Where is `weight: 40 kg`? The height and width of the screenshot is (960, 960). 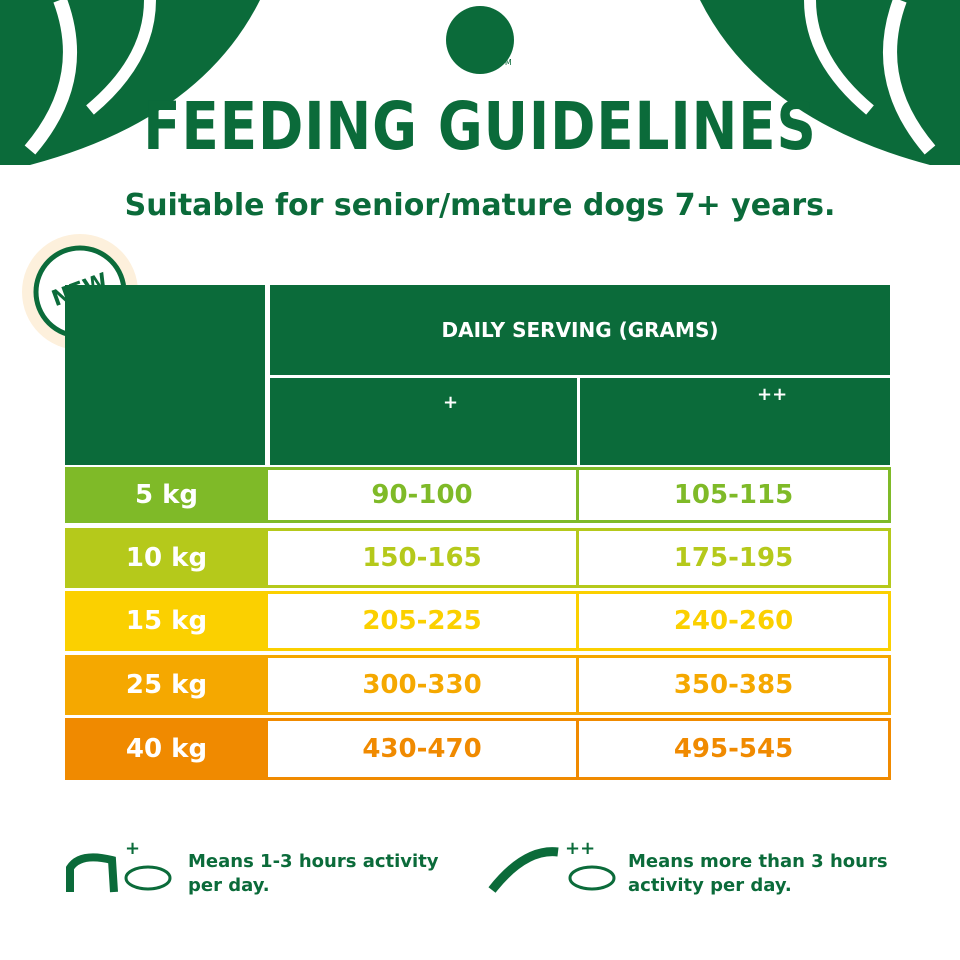
weight: 40 kg is located at coordinates (166, 749).